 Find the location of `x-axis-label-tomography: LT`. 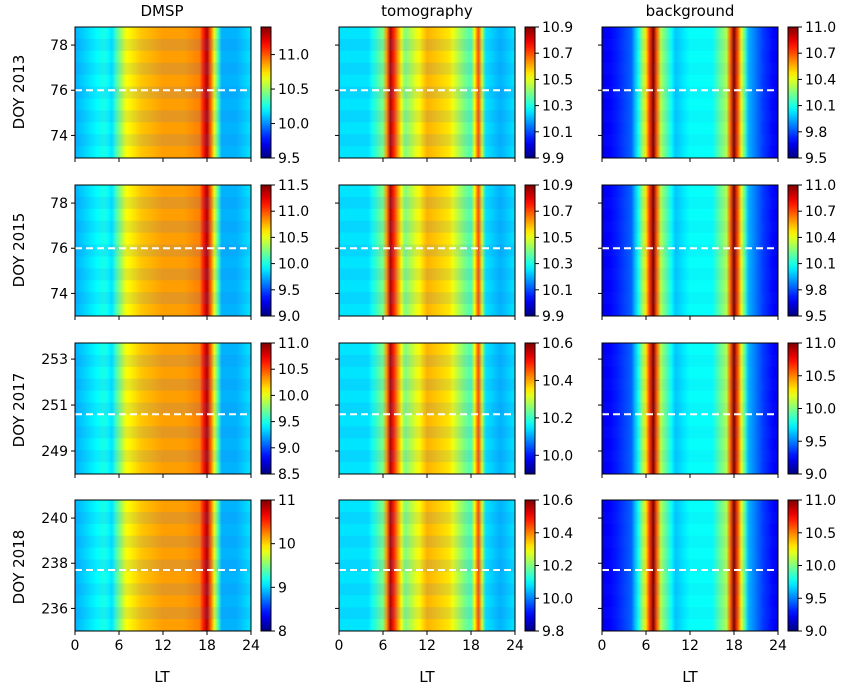

x-axis-label-tomography: LT is located at coordinates (427, 677).